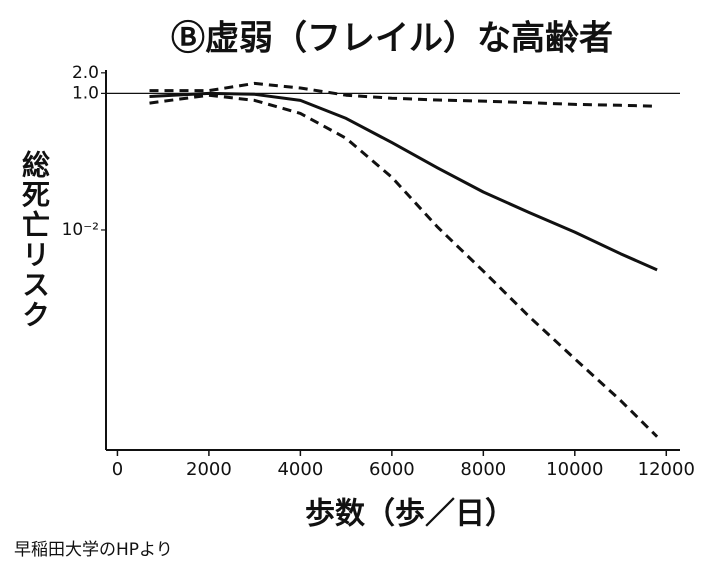 This screenshot has height=580, width=714. What do you see at coordinates (85, 73) in the screenshot?
I see `y-tick-label: 2.0` at bounding box center [85, 73].